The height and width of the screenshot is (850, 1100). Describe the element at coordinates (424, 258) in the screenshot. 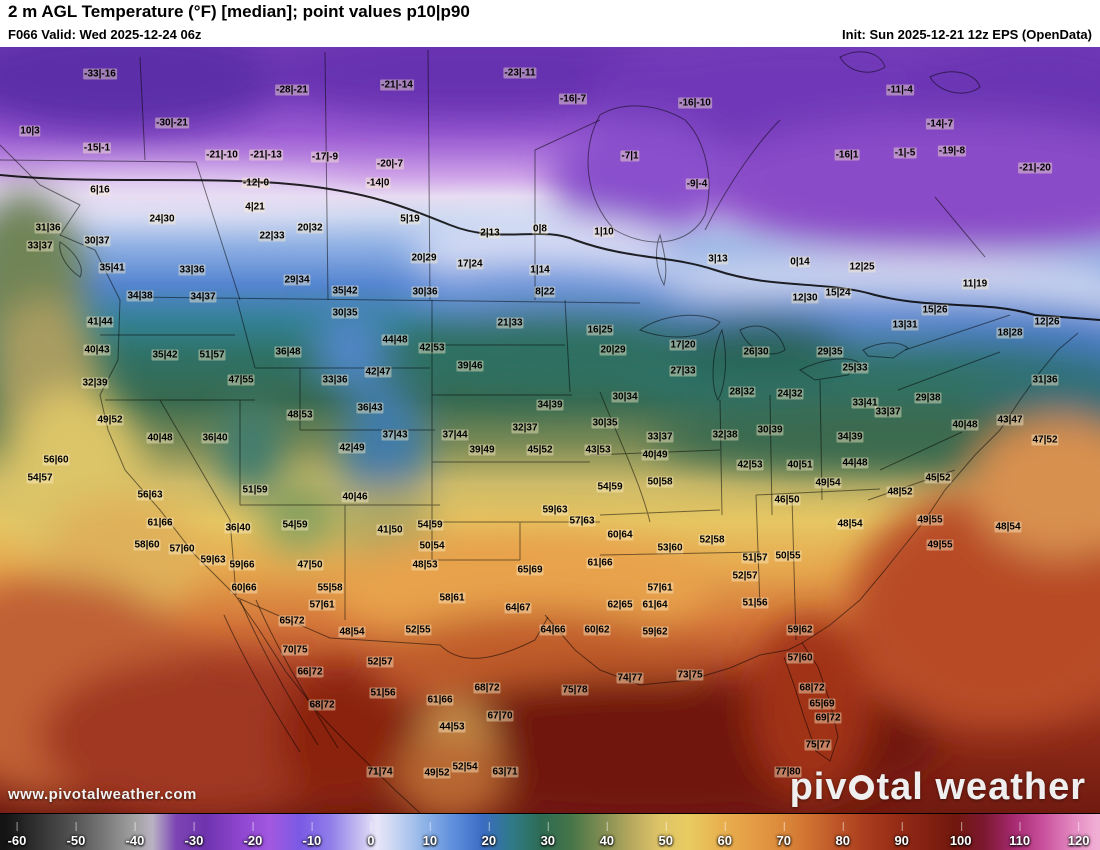

I see `point-value-label: 20|29` at that location.